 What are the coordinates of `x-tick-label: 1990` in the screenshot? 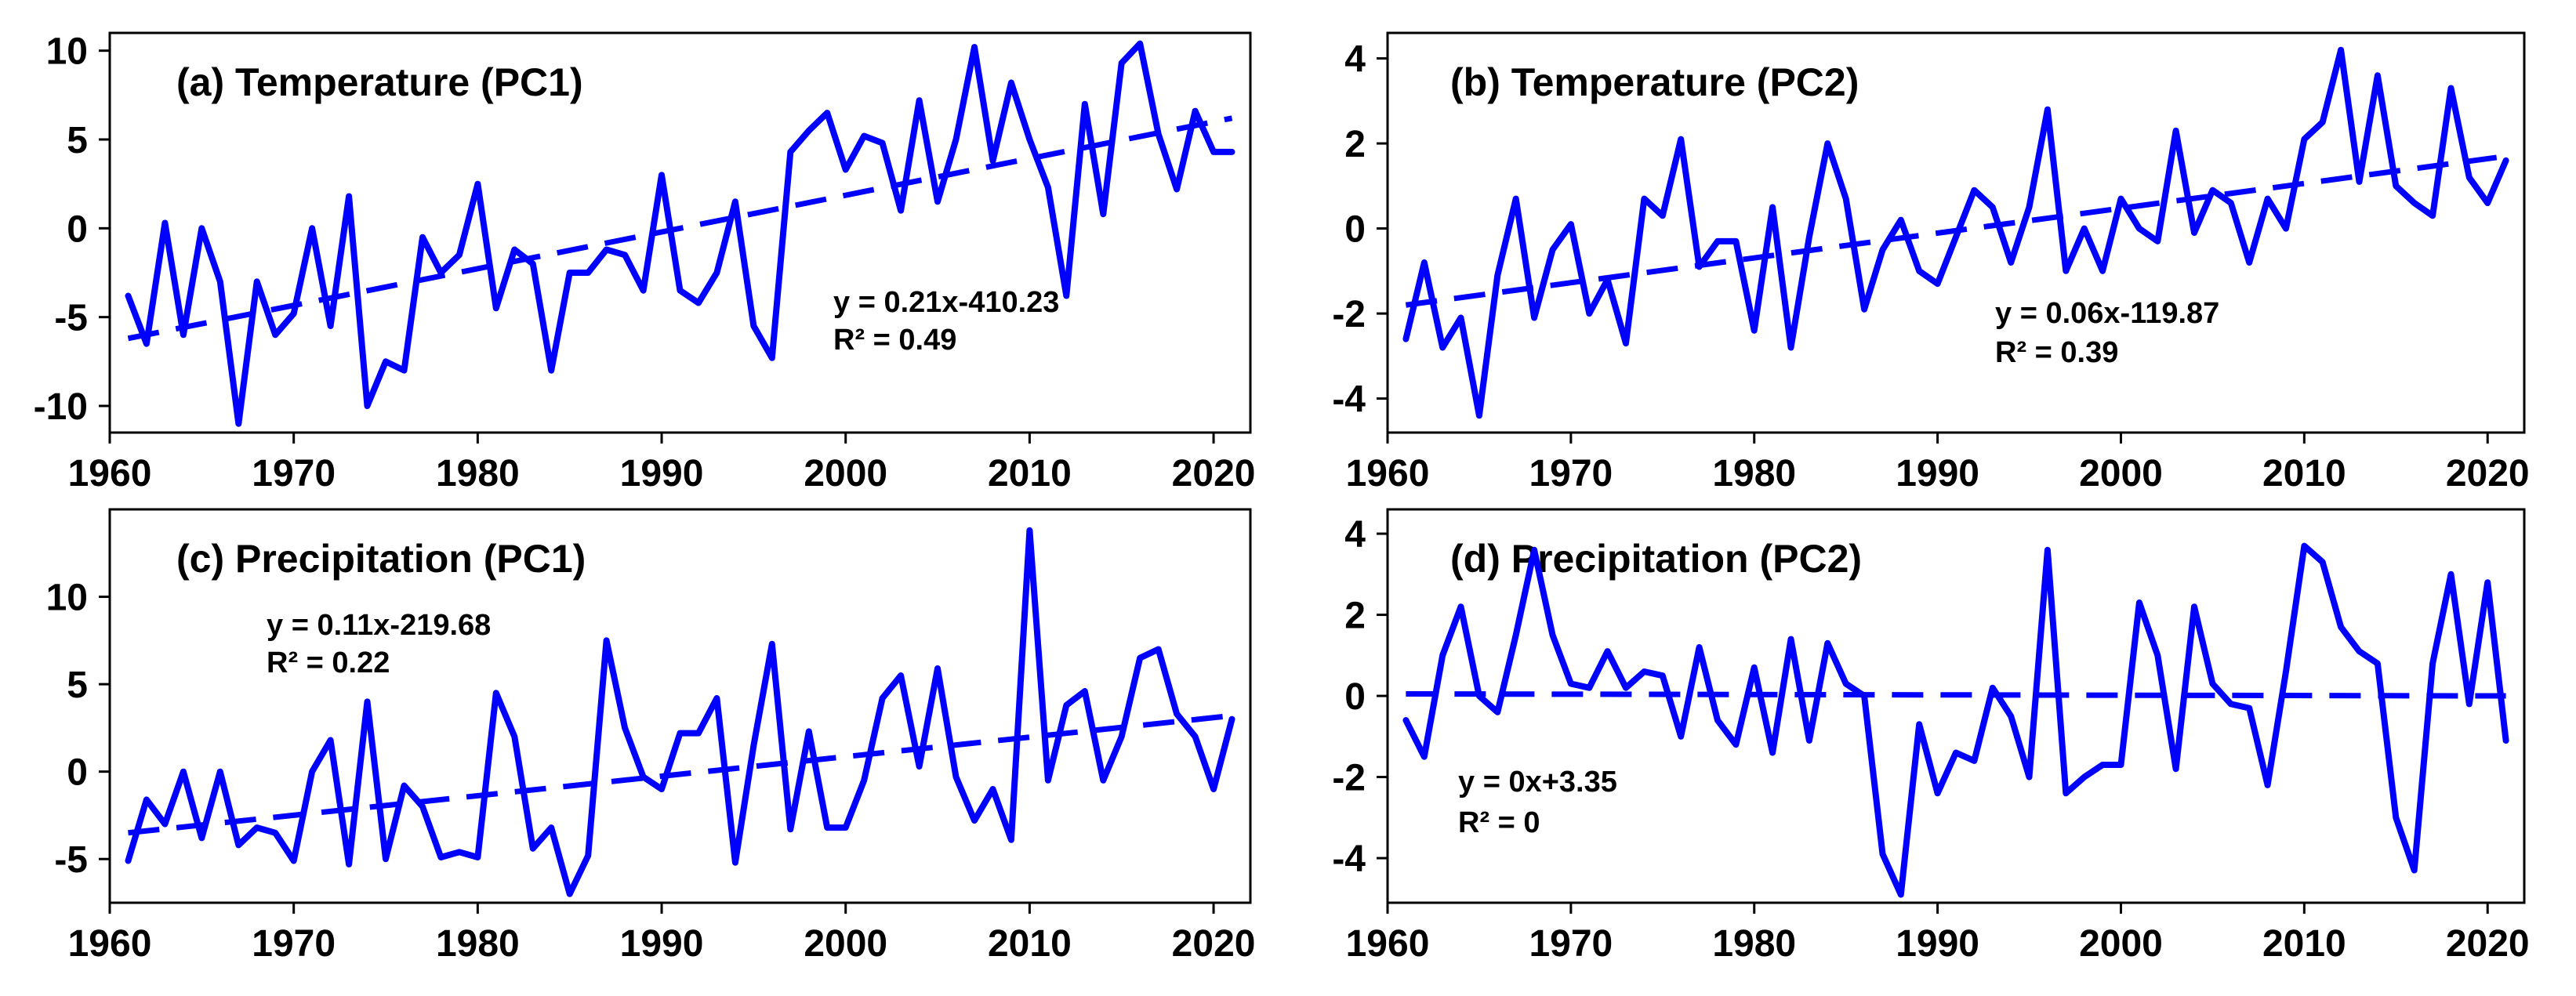 It's located at (662, 944).